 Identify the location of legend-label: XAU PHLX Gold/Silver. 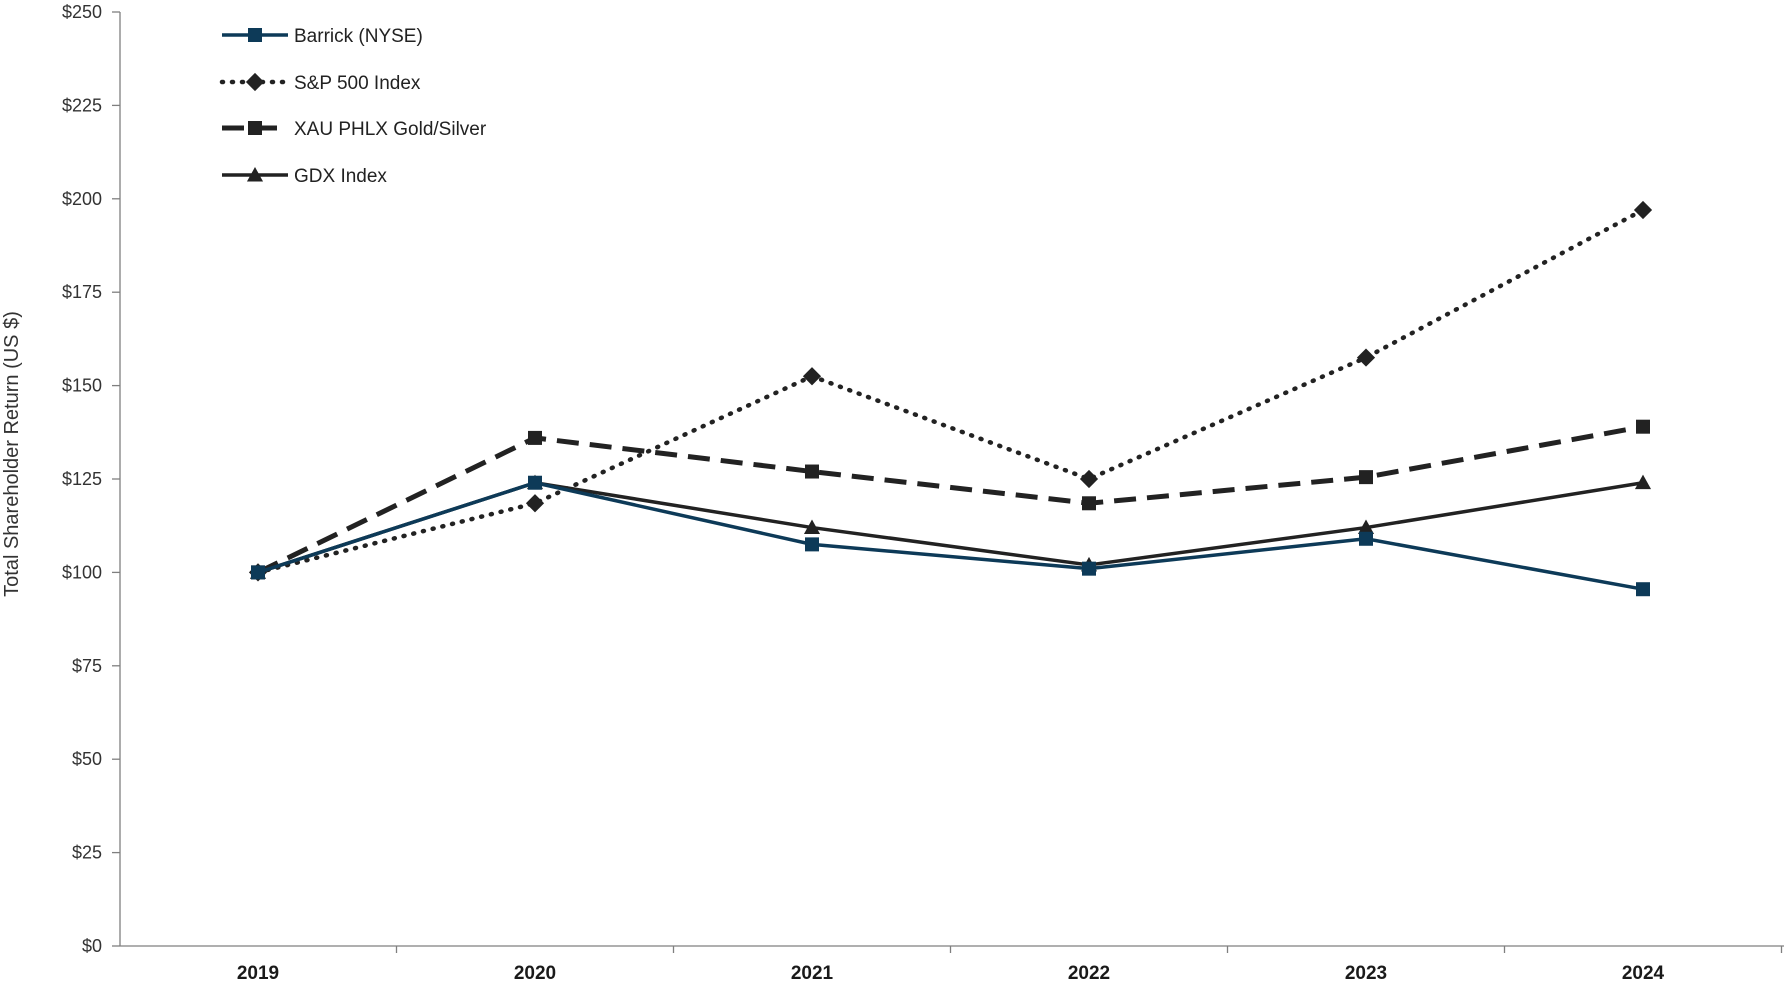
(390, 129).